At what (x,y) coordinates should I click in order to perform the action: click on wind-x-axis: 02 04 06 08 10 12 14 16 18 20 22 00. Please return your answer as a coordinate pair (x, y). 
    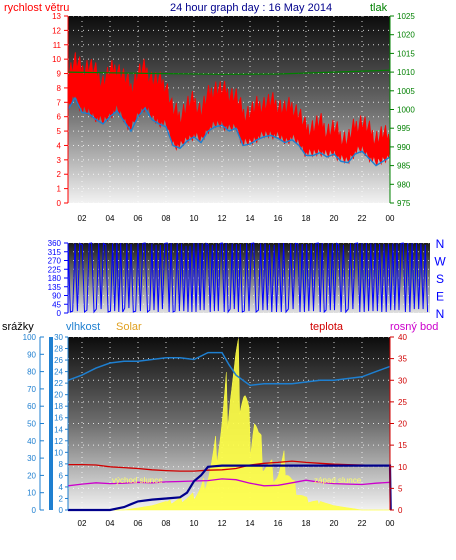
    Looking at the image, I should click on (236, 218).